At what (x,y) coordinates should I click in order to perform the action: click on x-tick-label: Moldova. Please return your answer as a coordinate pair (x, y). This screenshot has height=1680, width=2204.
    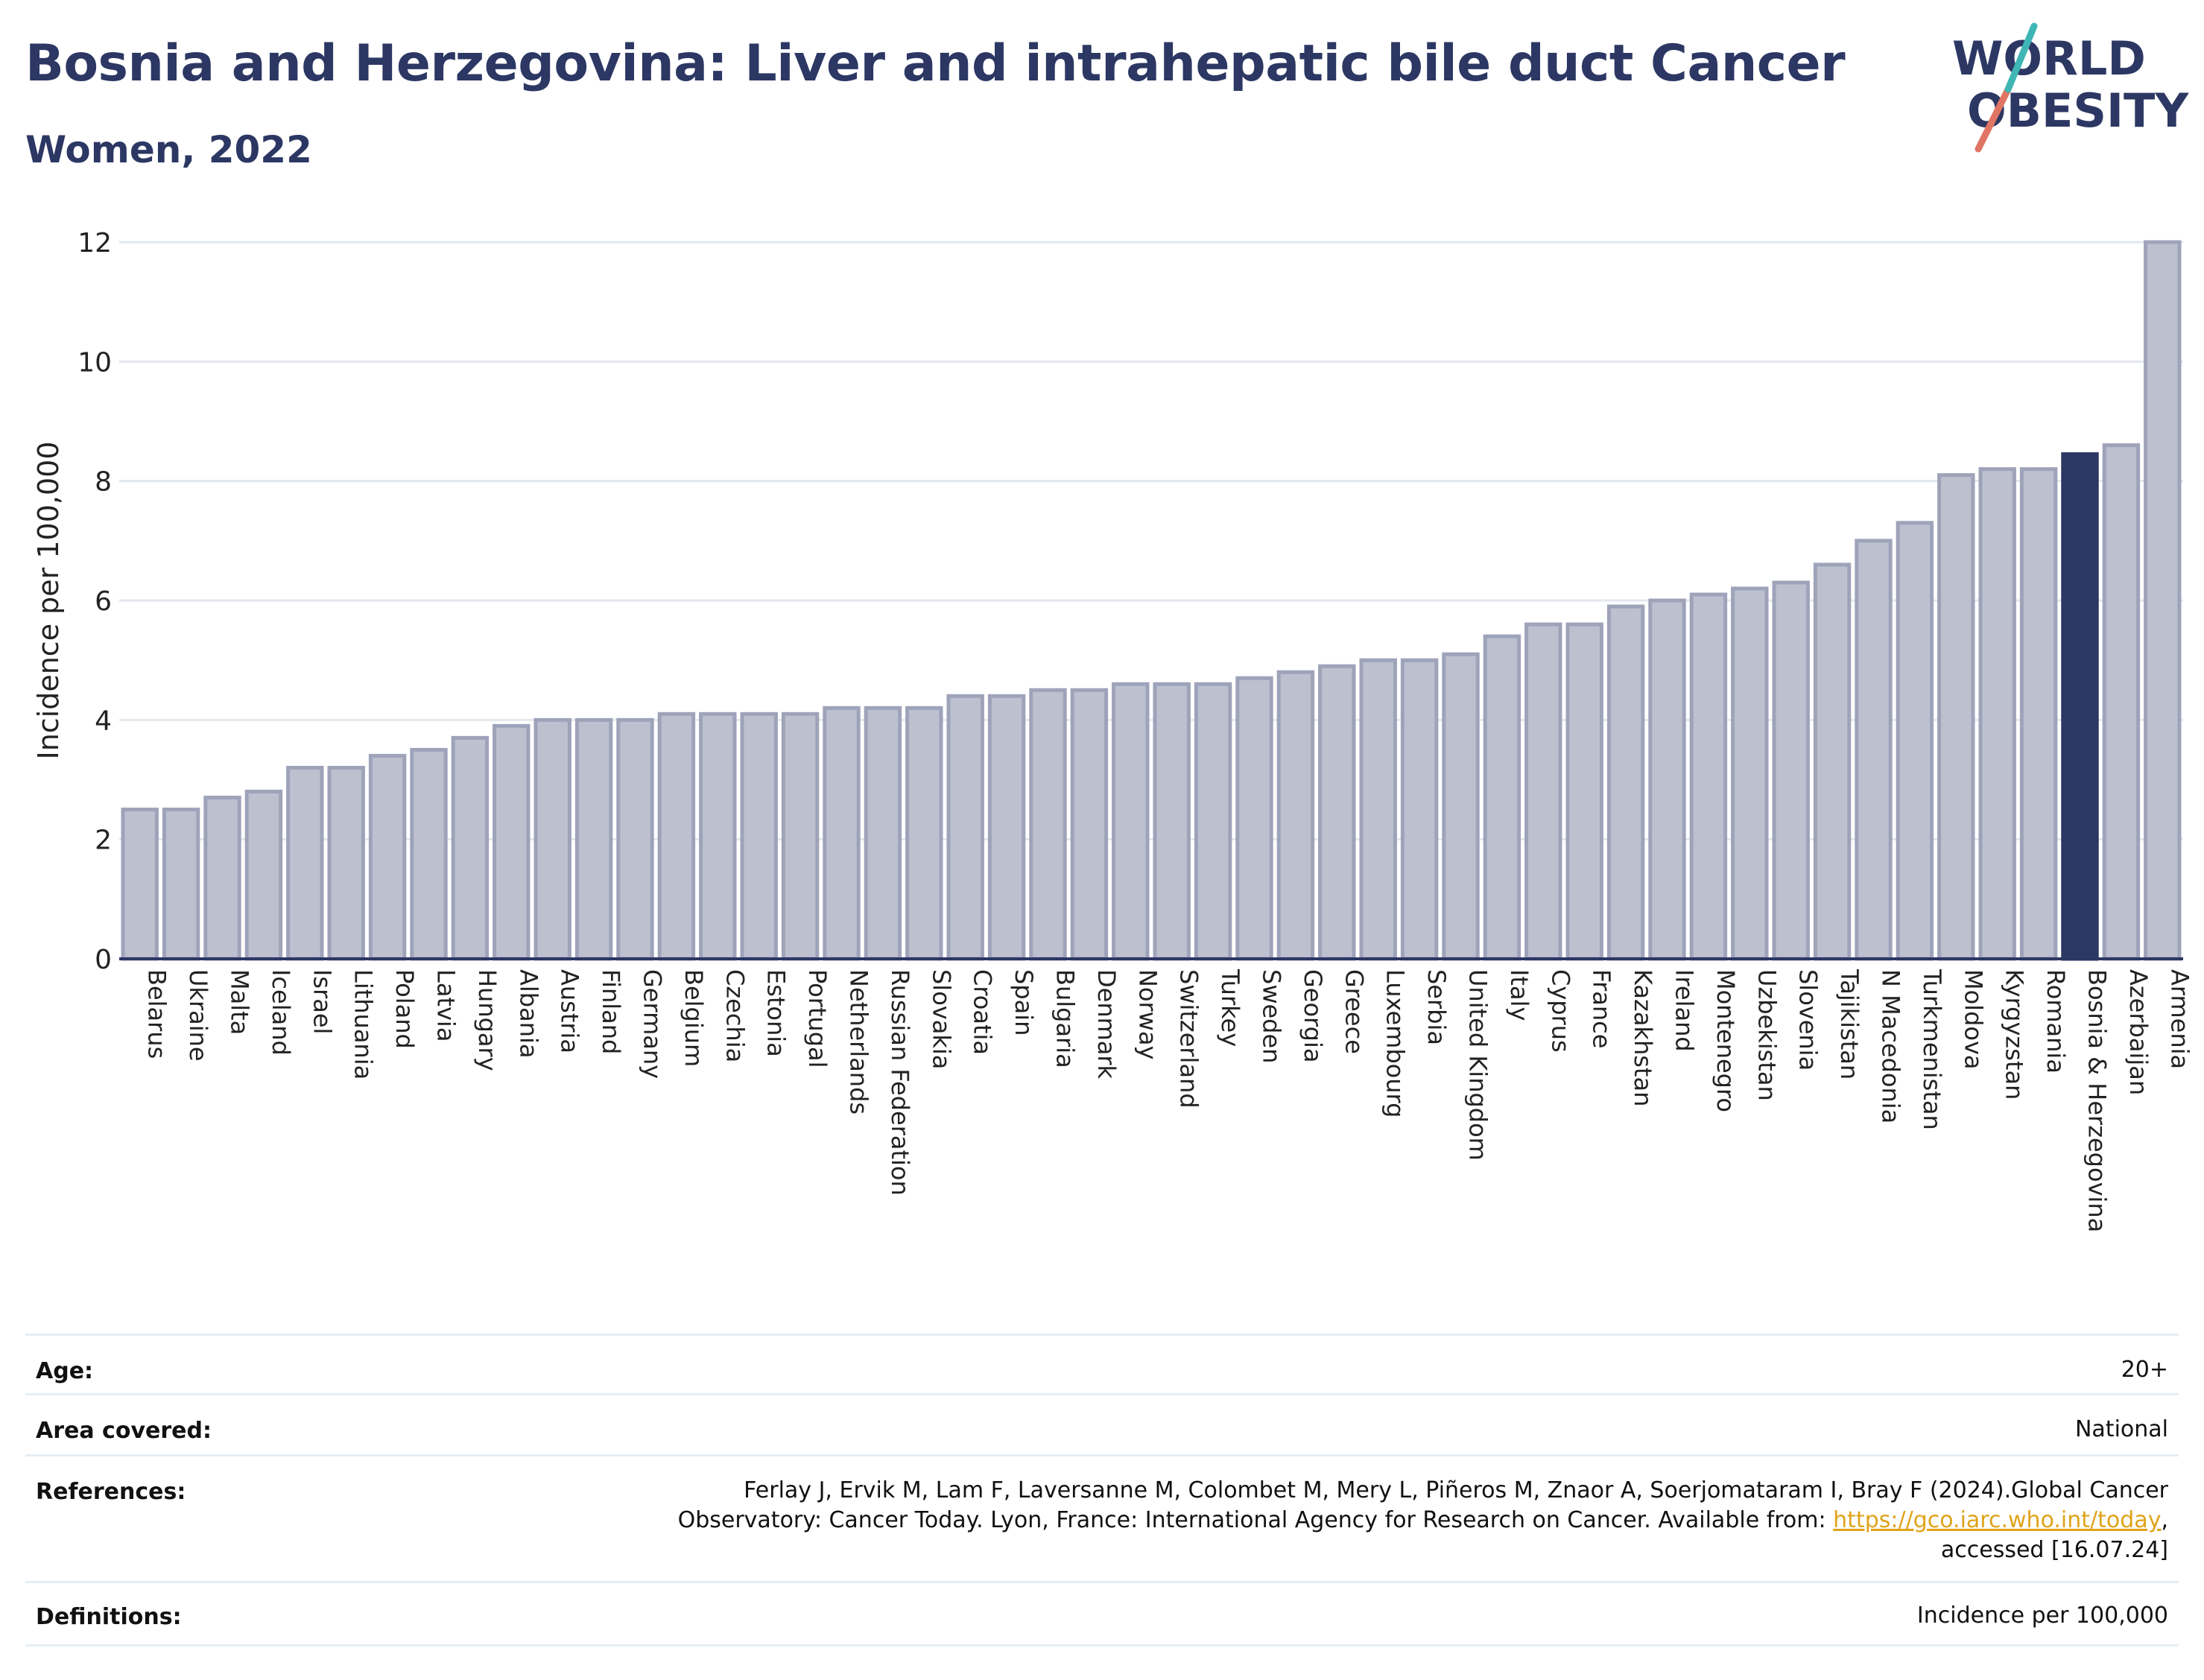
    Looking at the image, I should click on (1973, 1019).